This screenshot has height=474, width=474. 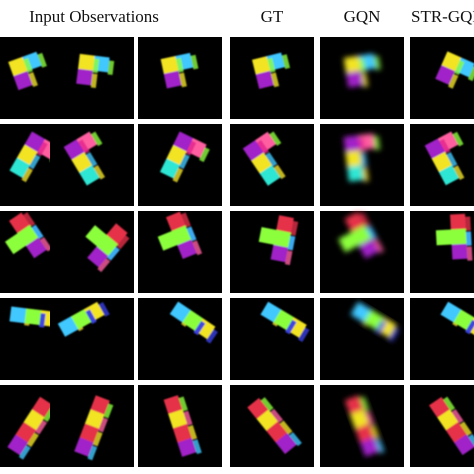 I want to click on image-tile, so click(x=442, y=339).